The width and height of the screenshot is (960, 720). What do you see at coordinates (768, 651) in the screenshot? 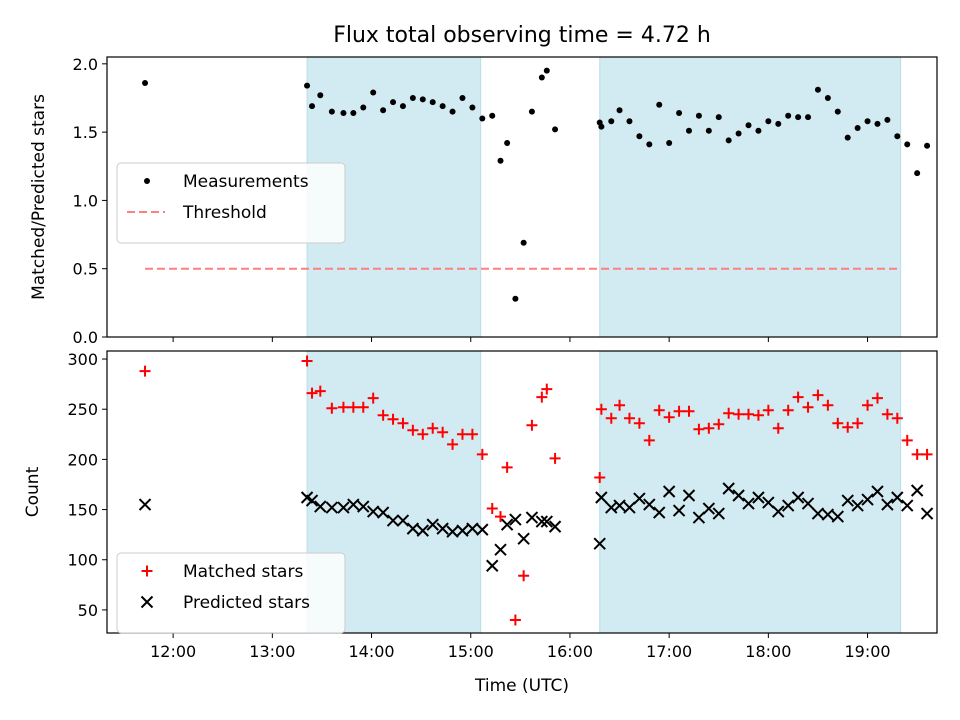
I see `x-tick-label: 18:00` at bounding box center [768, 651].